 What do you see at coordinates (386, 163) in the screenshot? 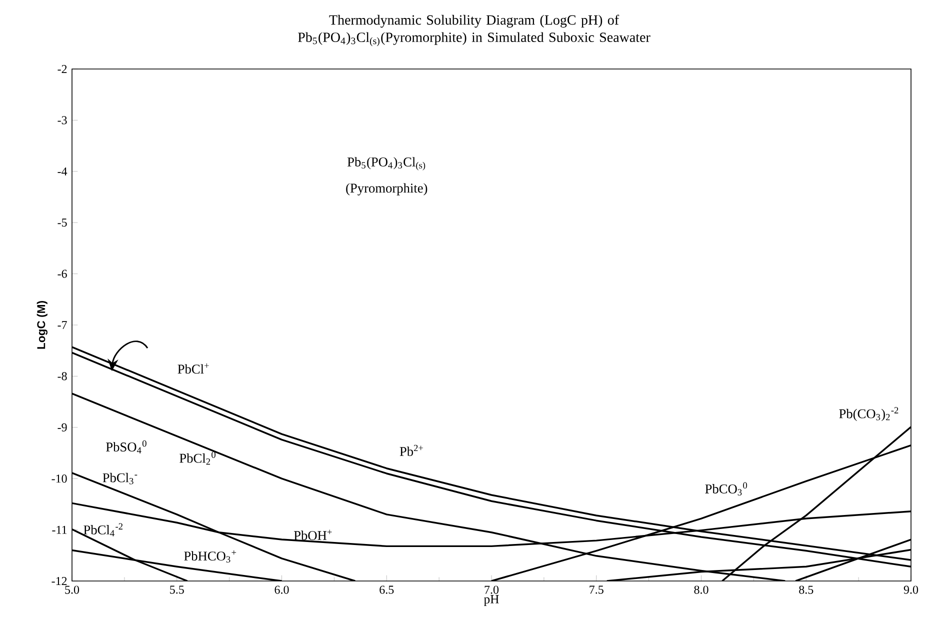
I see `annotation: Pb$_{5}$(PO$_{4}$)$_{3}$Cl$_{(s)}$` at bounding box center [386, 163].